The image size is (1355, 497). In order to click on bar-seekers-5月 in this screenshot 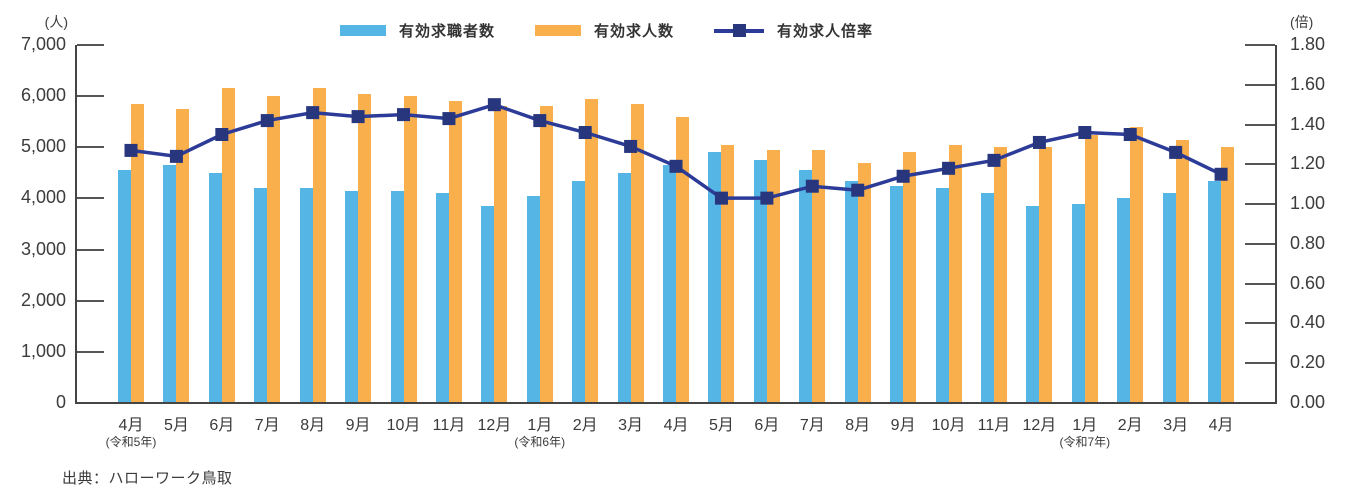, I will do `click(170, 284)`.